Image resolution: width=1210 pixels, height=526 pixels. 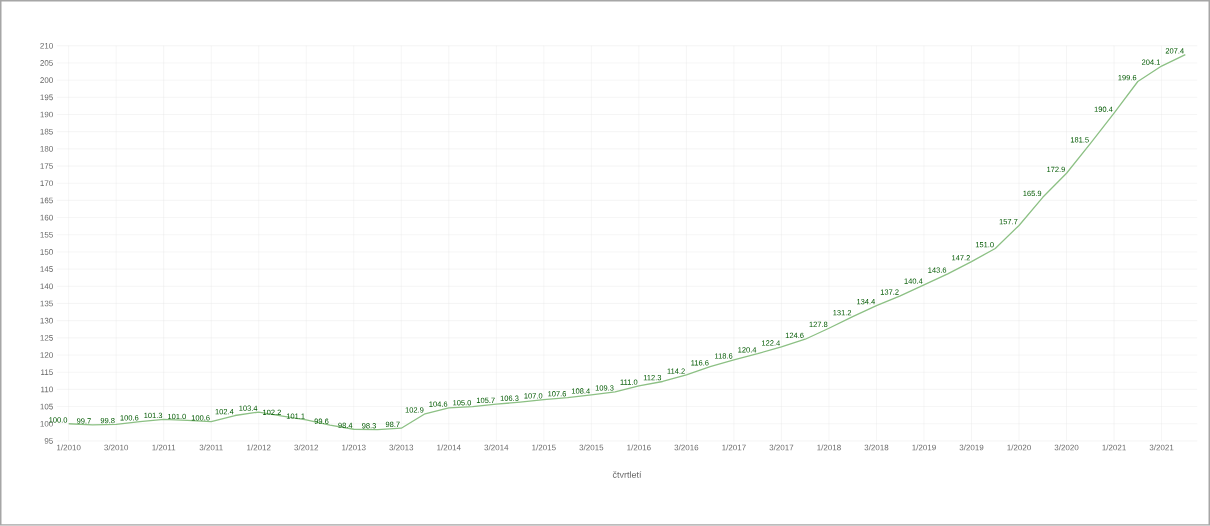 I want to click on y-tick-label: 195, so click(x=46, y=97).